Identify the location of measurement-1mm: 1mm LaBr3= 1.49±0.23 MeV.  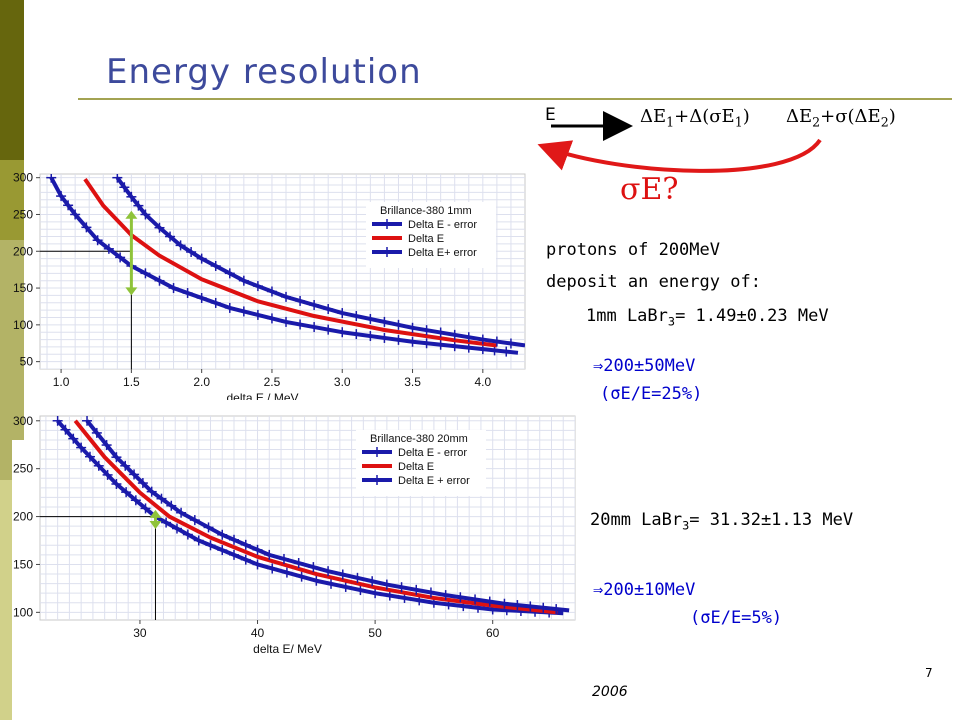
(707, 317).